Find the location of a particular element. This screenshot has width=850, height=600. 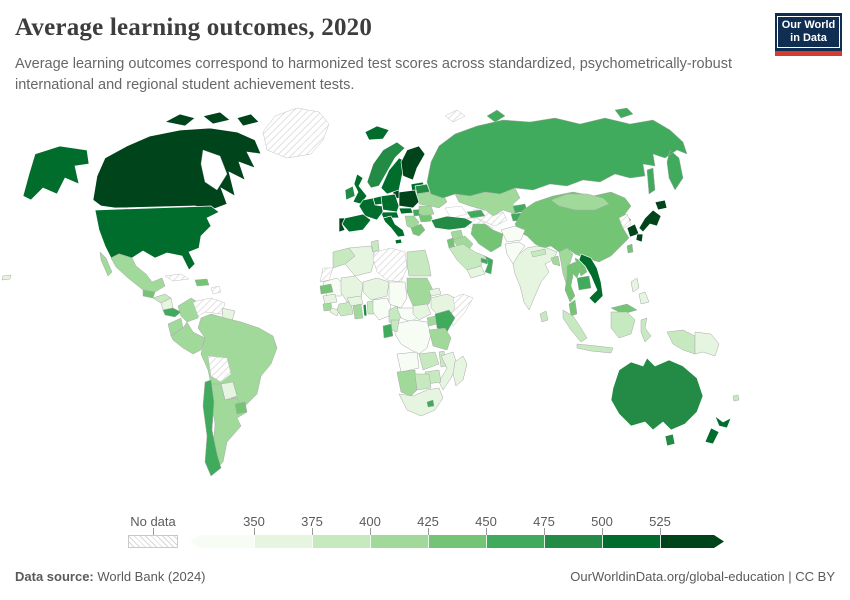

country-france is located at coordinates (371, 209).